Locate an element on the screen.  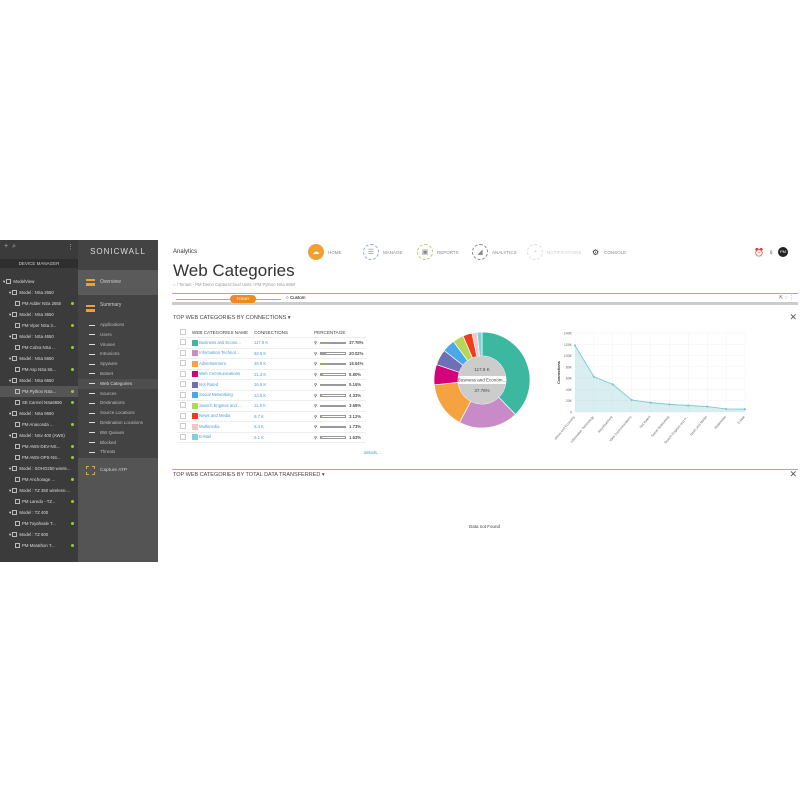
comment-icon: ◌ is located at coordinates (786, 298).